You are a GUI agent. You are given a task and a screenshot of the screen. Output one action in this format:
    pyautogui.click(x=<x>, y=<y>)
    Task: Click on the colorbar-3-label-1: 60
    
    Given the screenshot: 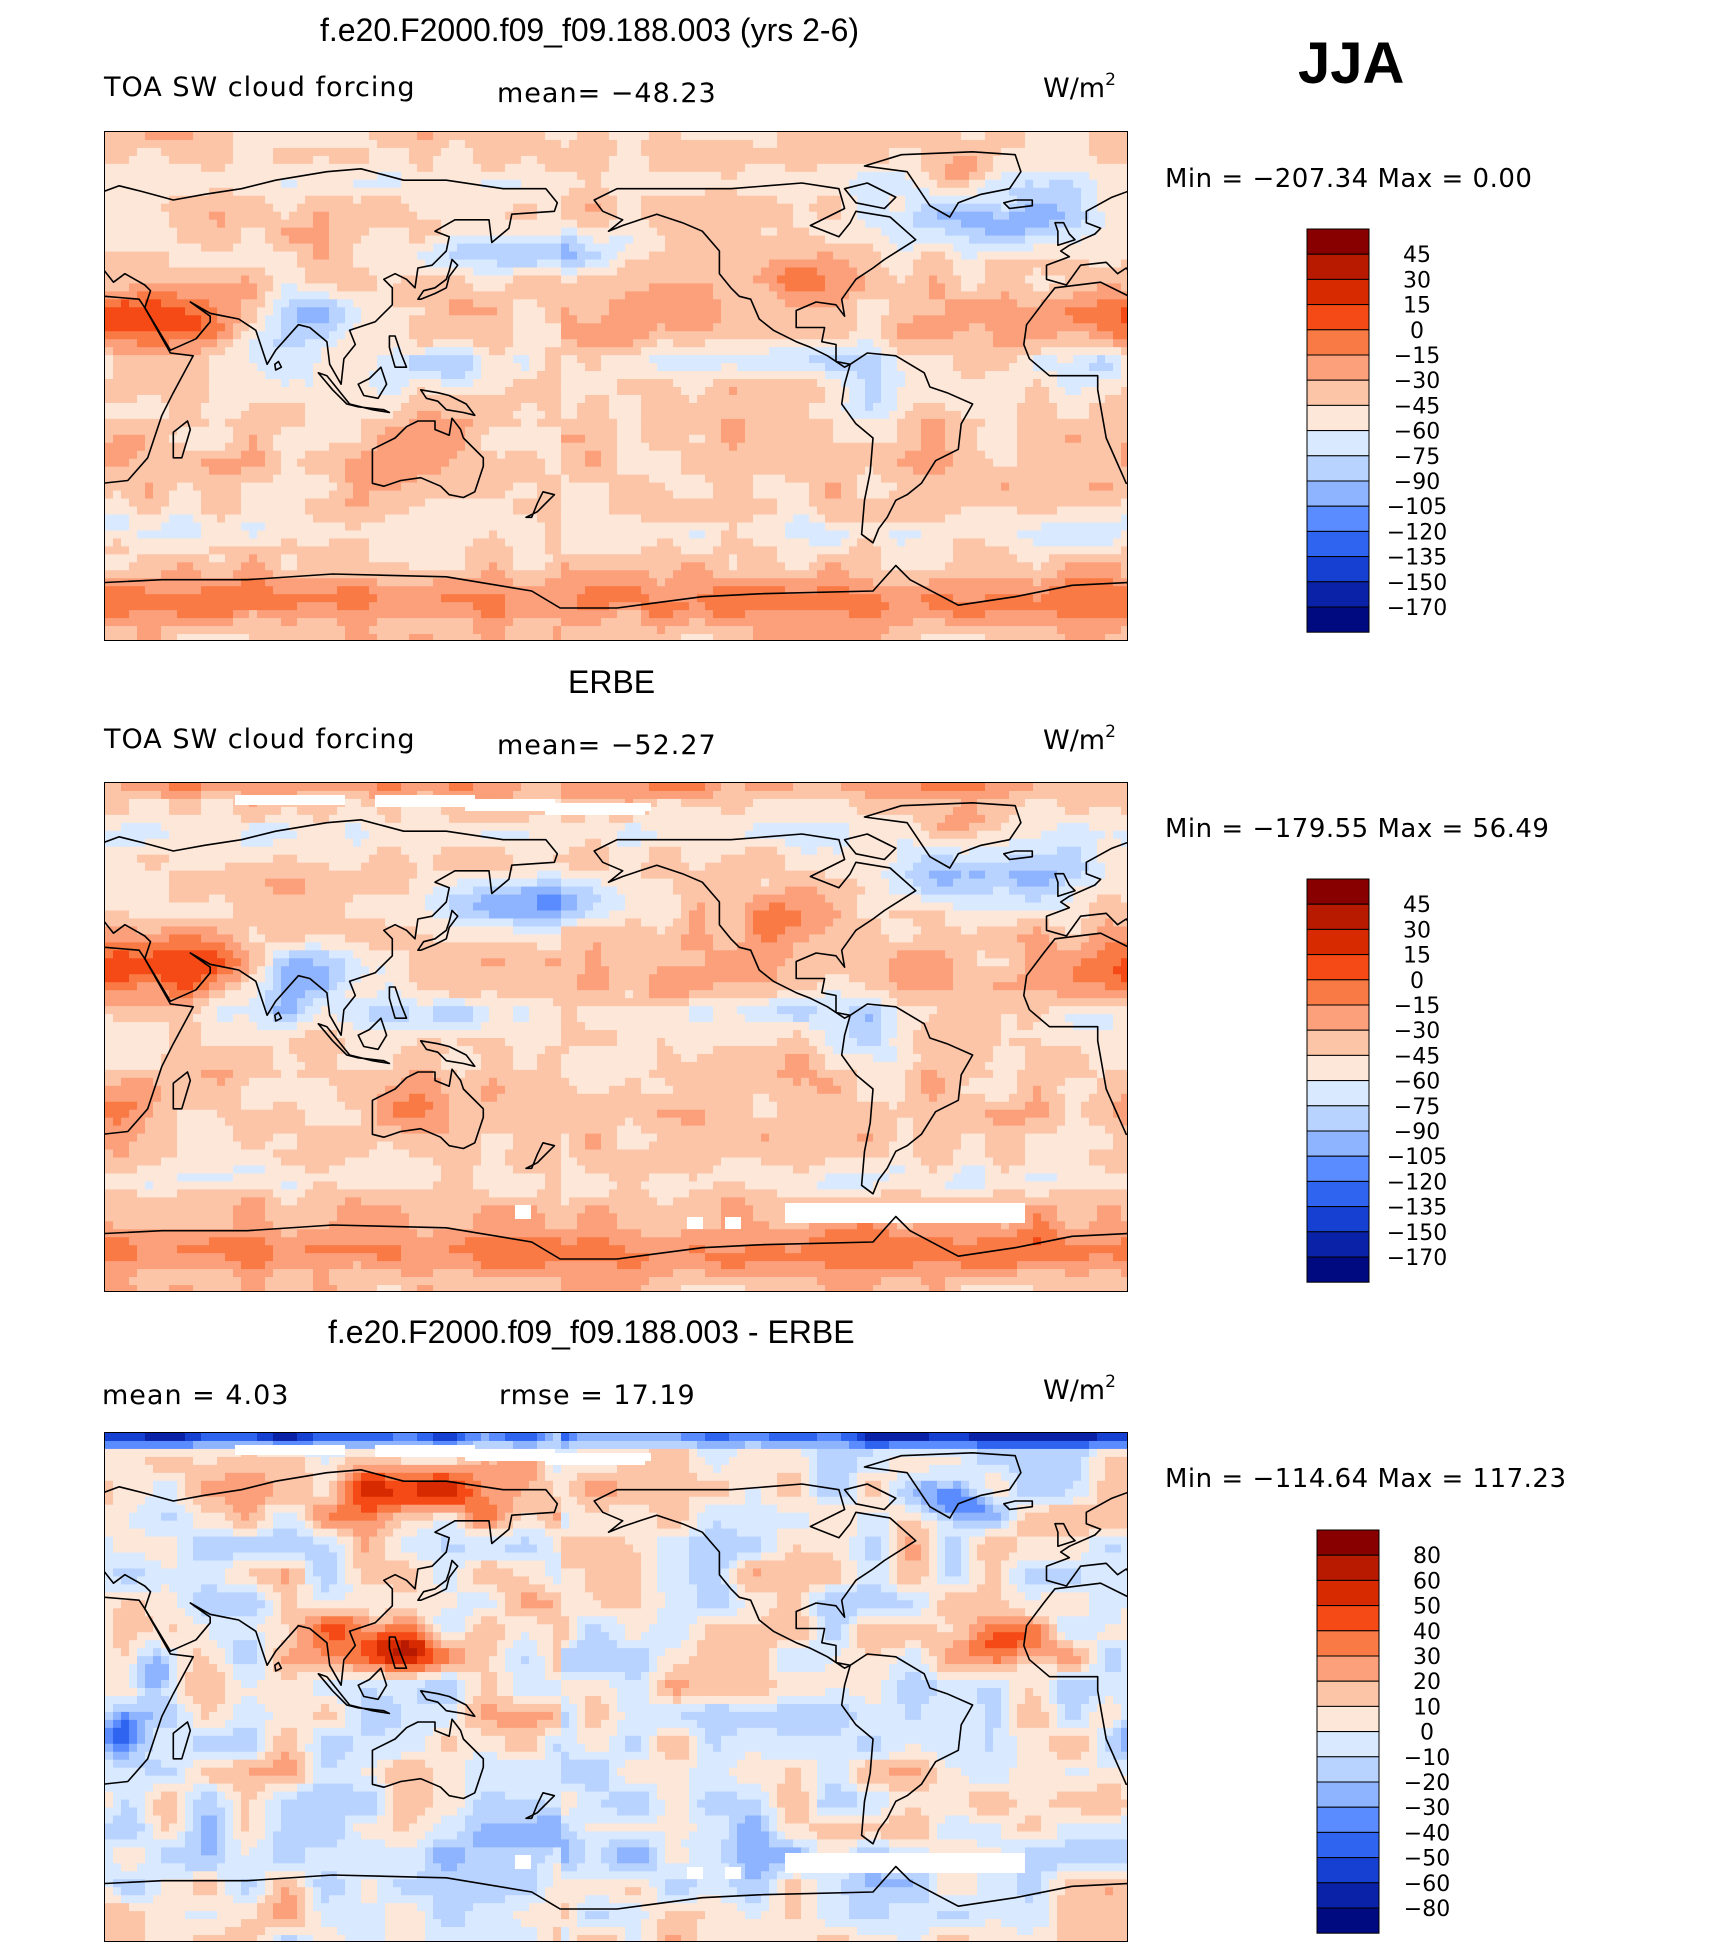 What is the action you would take?
    pyautogui.click(x=1427, y=1581)
    